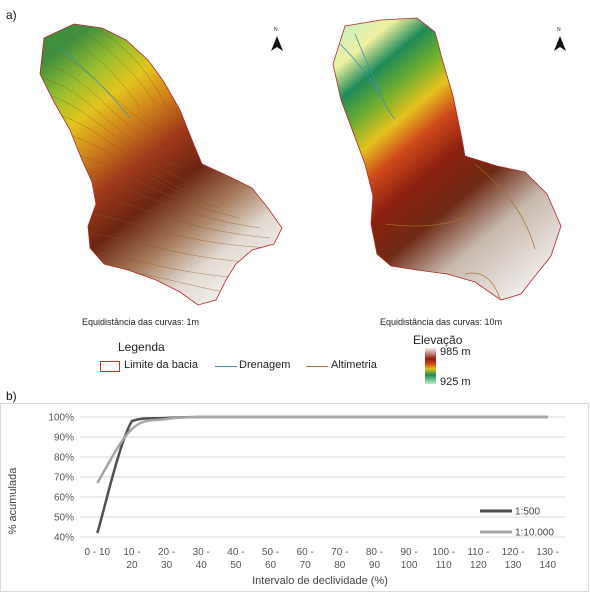 This screenshot has height=593, width=590. I want to click on x-tick-label: 90 -100, so click(408, 559).